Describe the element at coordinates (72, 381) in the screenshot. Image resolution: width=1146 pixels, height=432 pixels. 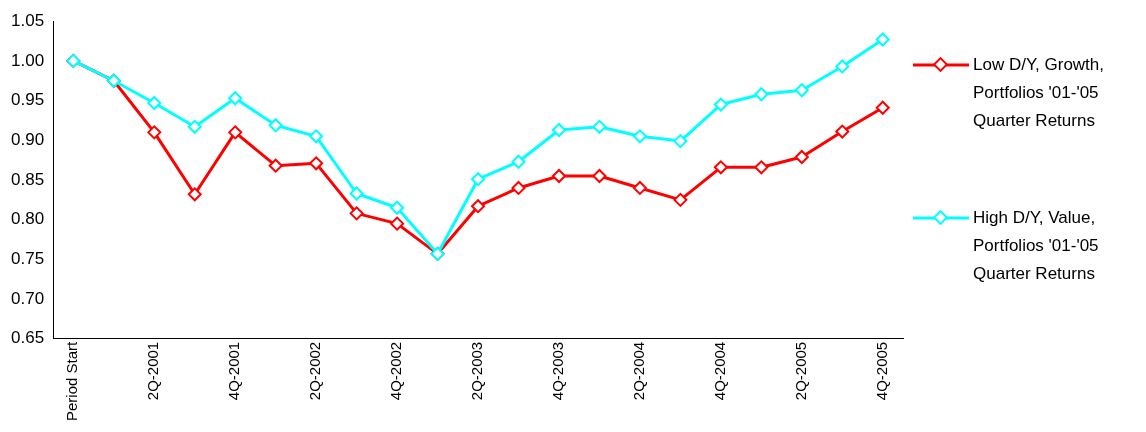
I see `x-tick-label: Period Start` at that location.